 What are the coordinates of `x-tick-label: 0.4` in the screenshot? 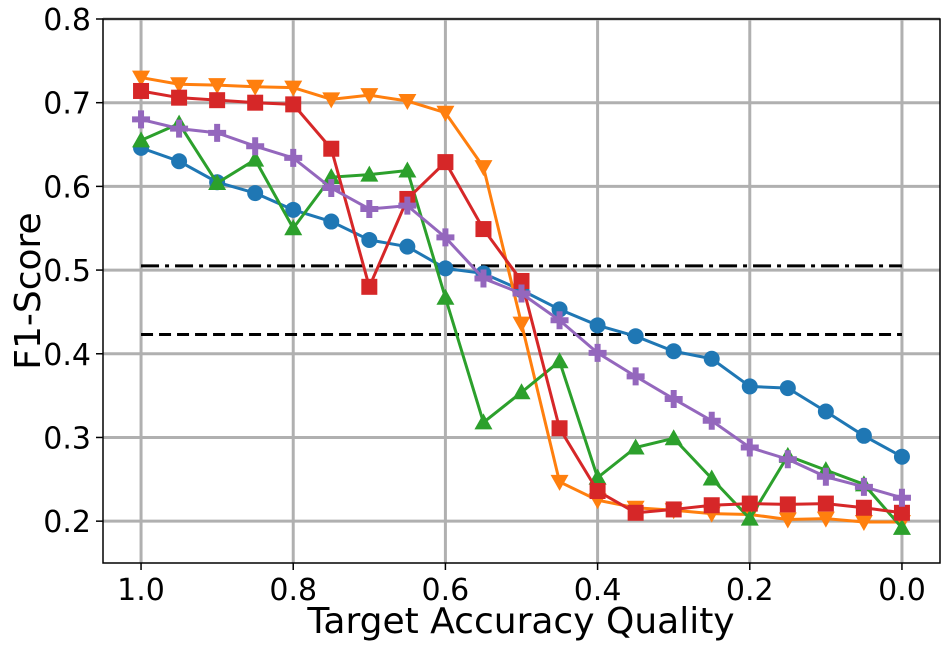 It's located at (598, 590).